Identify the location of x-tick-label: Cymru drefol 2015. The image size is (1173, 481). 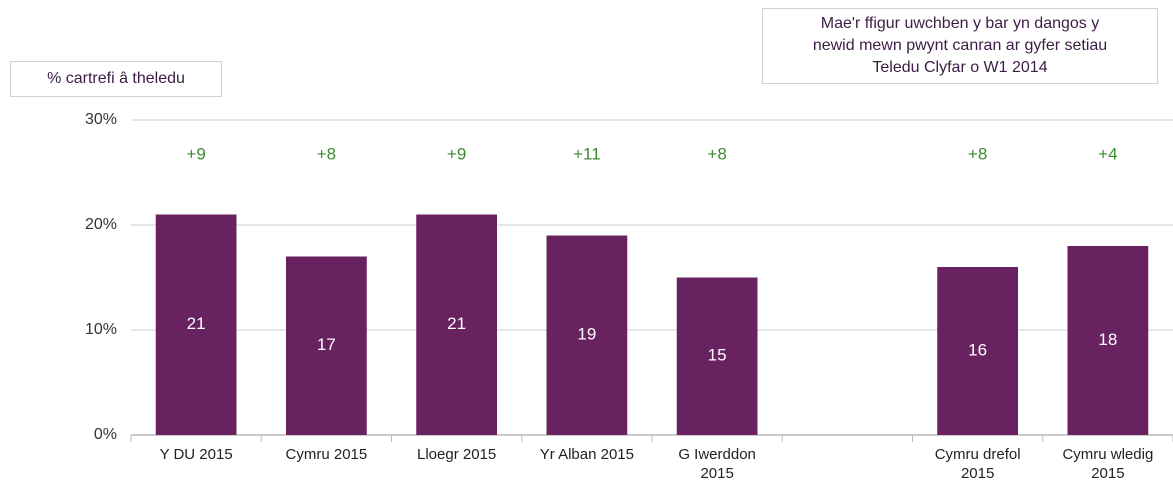
(977, 463).